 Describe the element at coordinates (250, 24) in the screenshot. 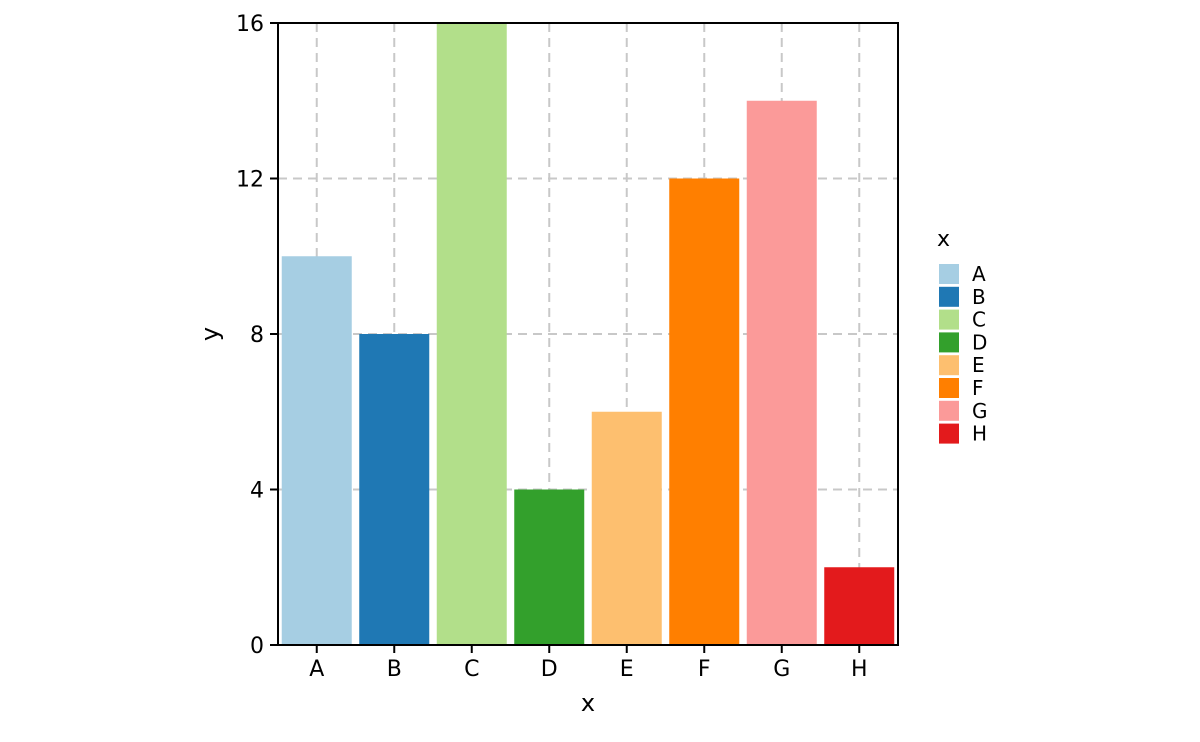

I see `y-tick-label: 16` at that location.